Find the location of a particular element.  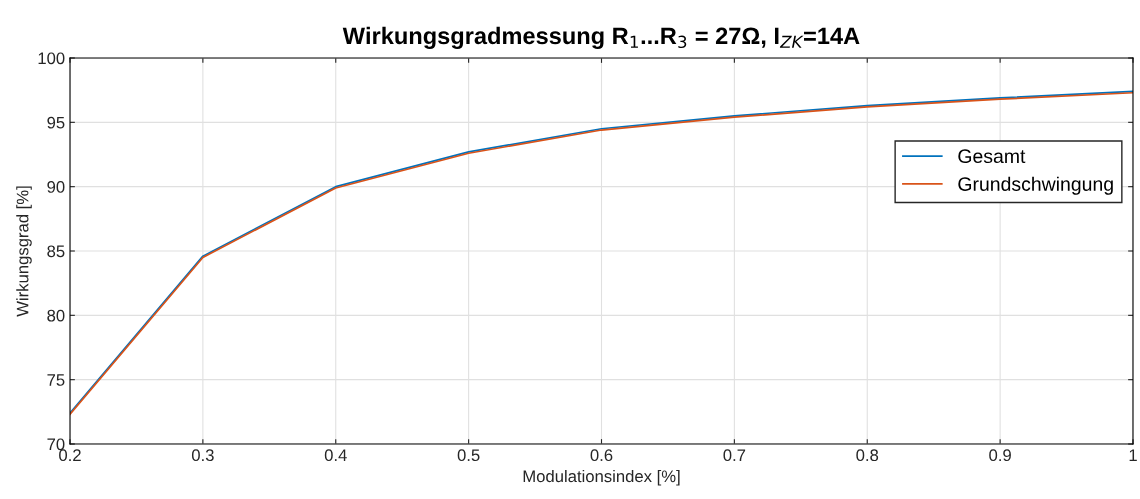

y-tick-label: 75 is located at coordinates (56, 380).